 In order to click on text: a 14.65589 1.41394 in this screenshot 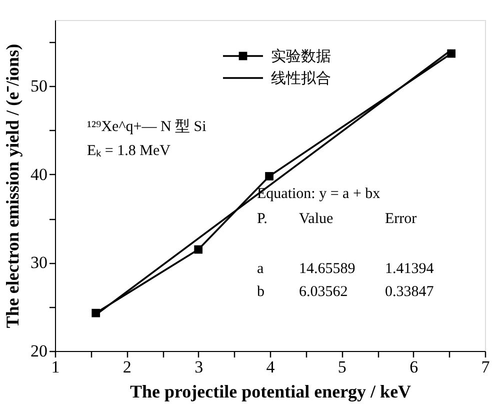, I will do `click(345, 269)`.